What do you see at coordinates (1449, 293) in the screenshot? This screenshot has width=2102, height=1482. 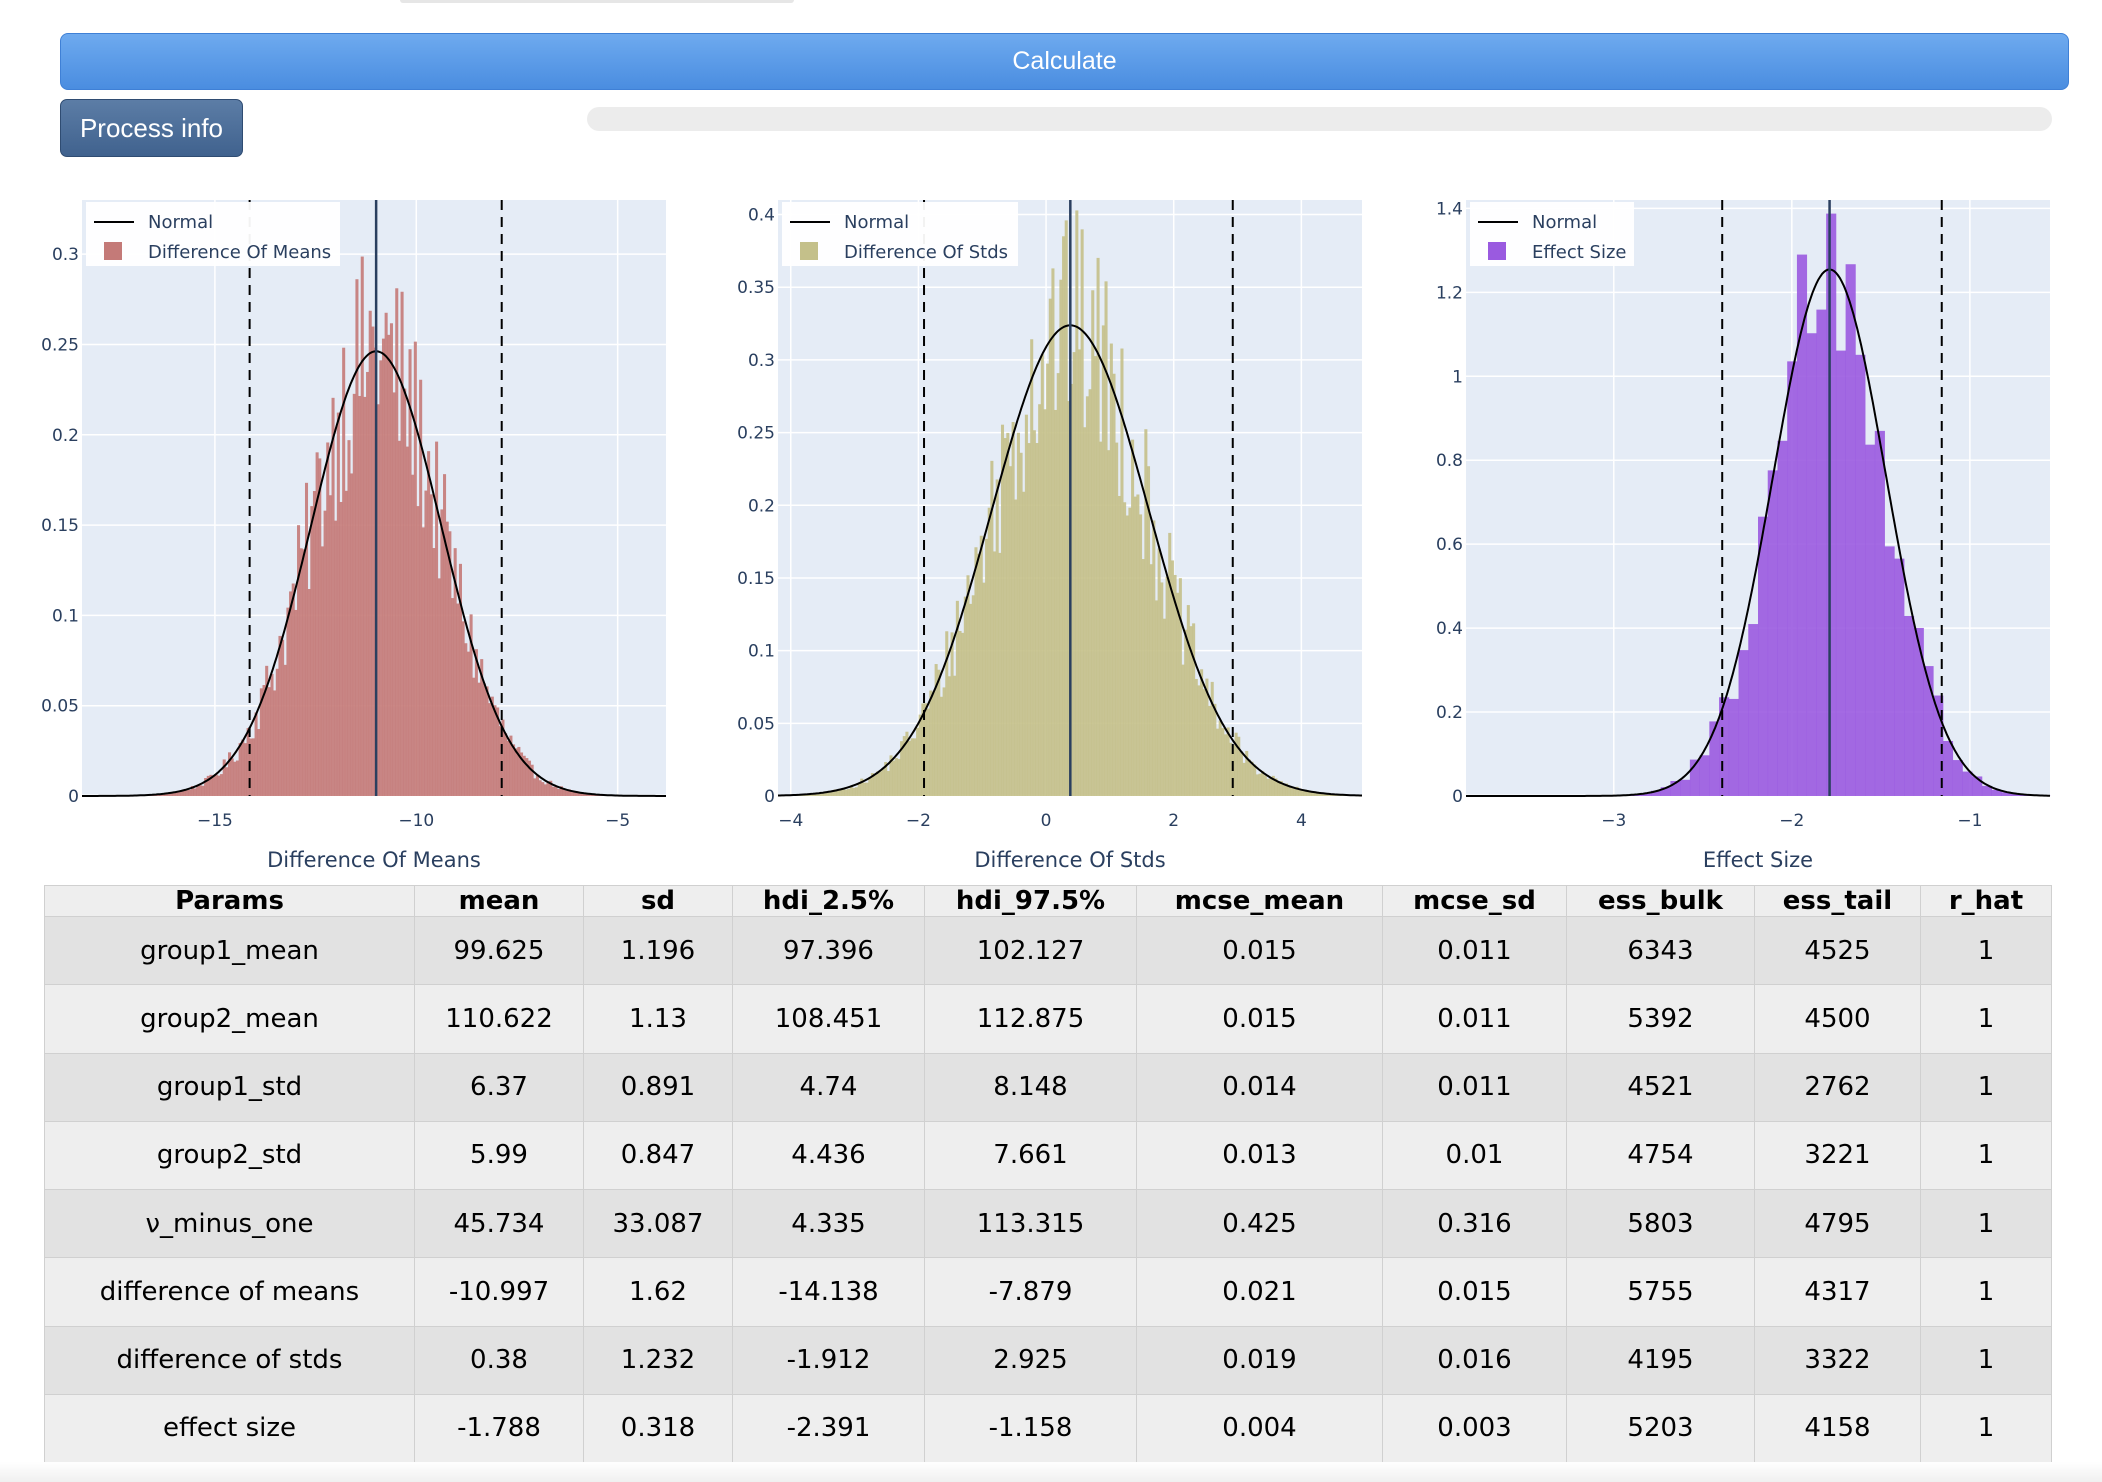 I see `y-tick-label: 1.2` at bounding box center [1449, 293].